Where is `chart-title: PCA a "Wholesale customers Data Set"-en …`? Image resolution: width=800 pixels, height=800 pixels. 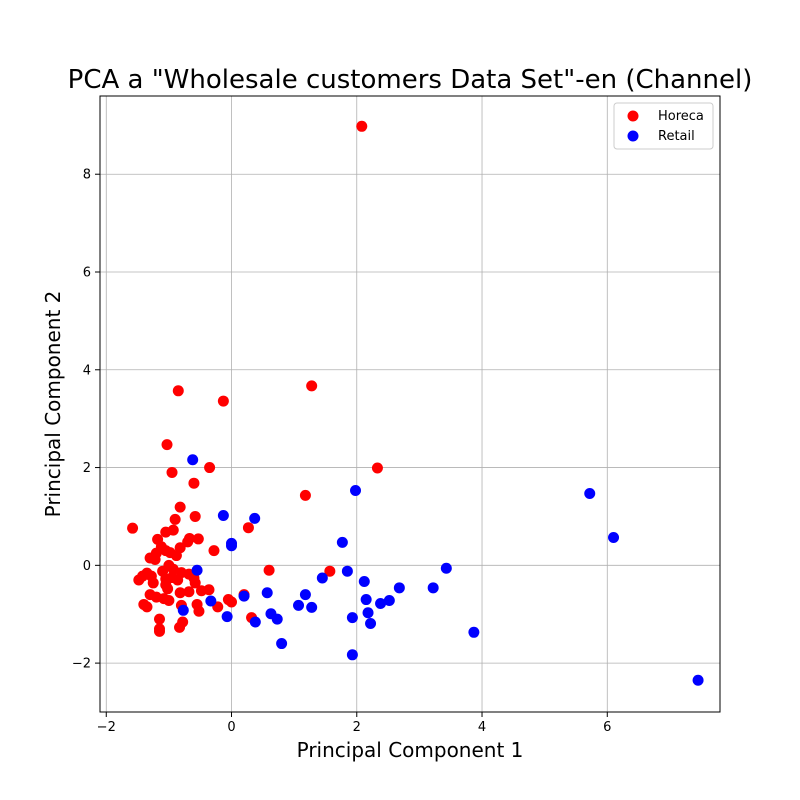 chart-title: PCA a "Wholesale customers Data Set"-en … is located at coordinates (410, 80).